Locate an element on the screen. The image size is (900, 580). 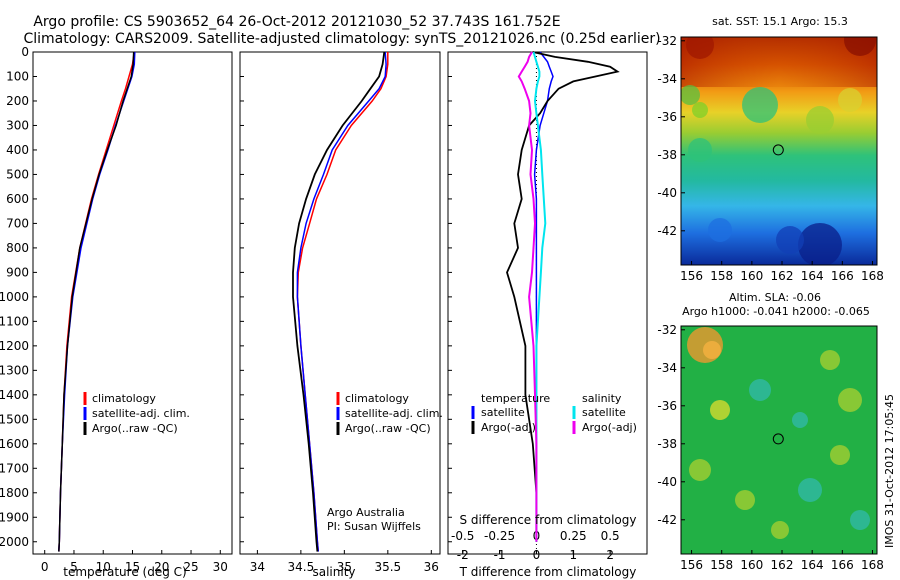
lat-tick-label: -36 is located at coordinates (667, 406).